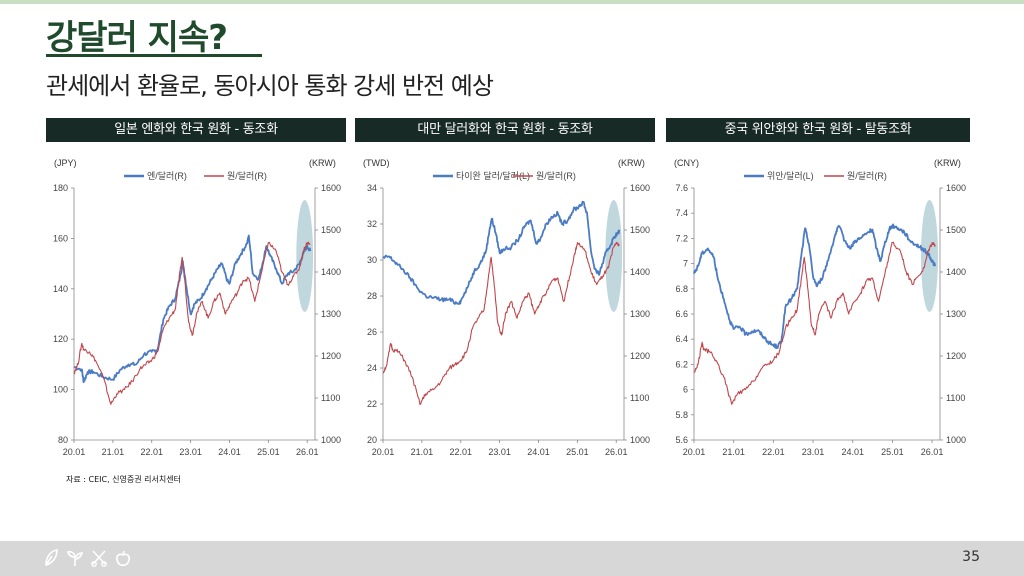 The image size is (1024, 576). Describe the element at coordinates (60, 289) in the screenshot. I see `left-tick-label: 140` at that location.